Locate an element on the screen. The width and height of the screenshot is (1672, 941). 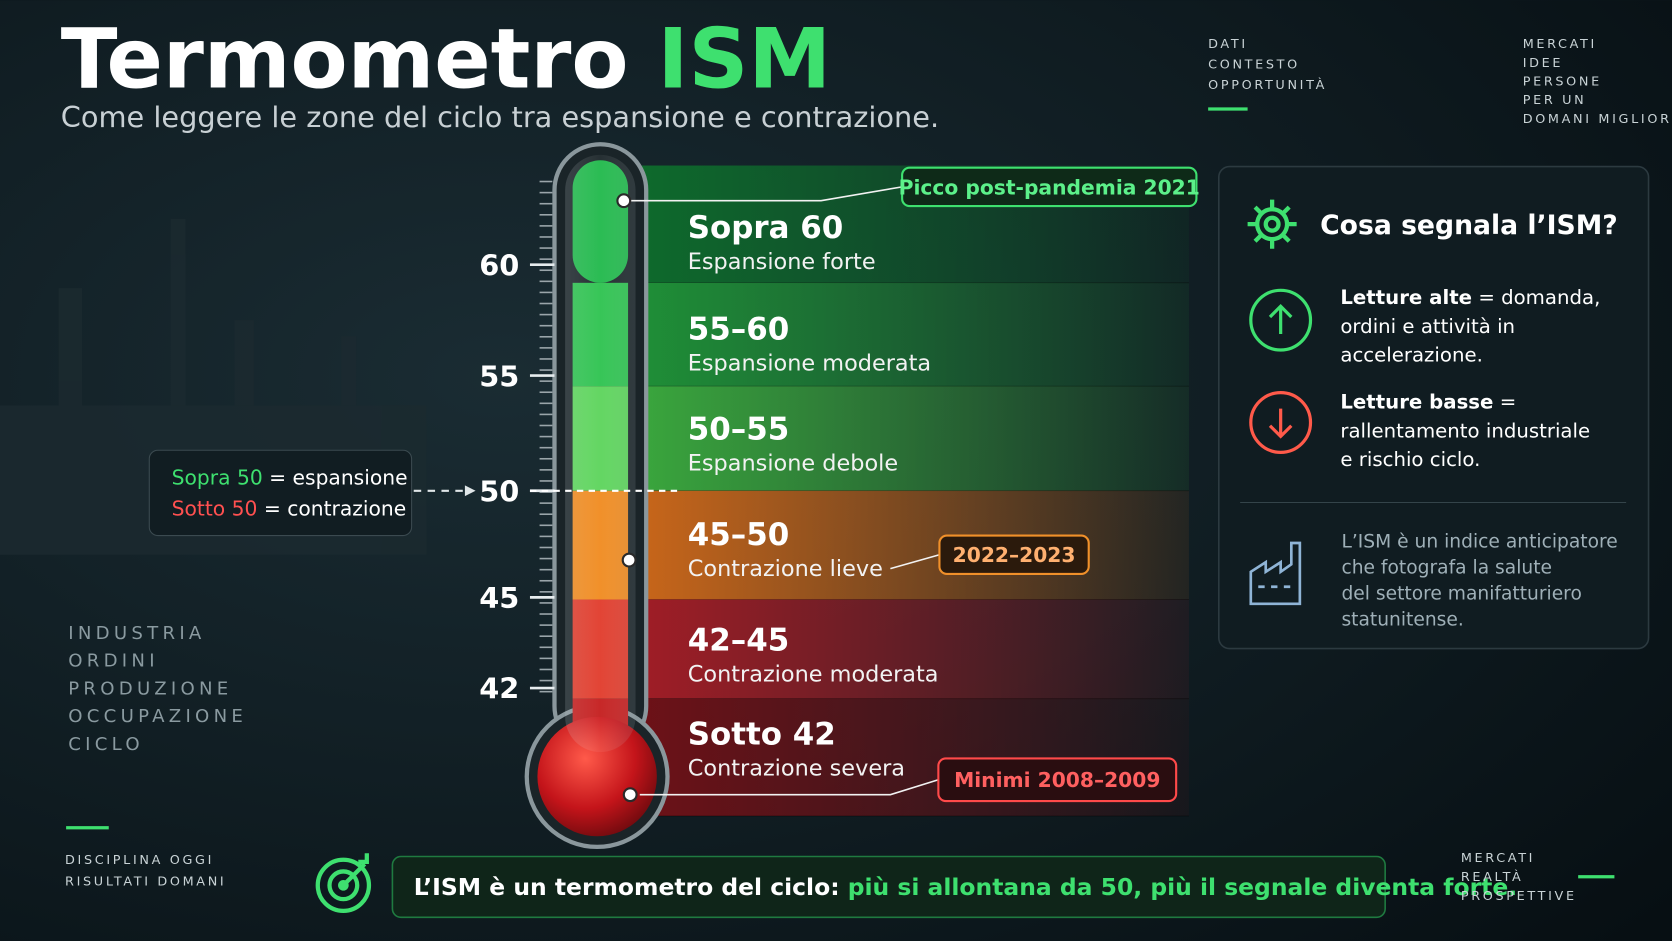
target-icon is located at coordinates (343, 883).